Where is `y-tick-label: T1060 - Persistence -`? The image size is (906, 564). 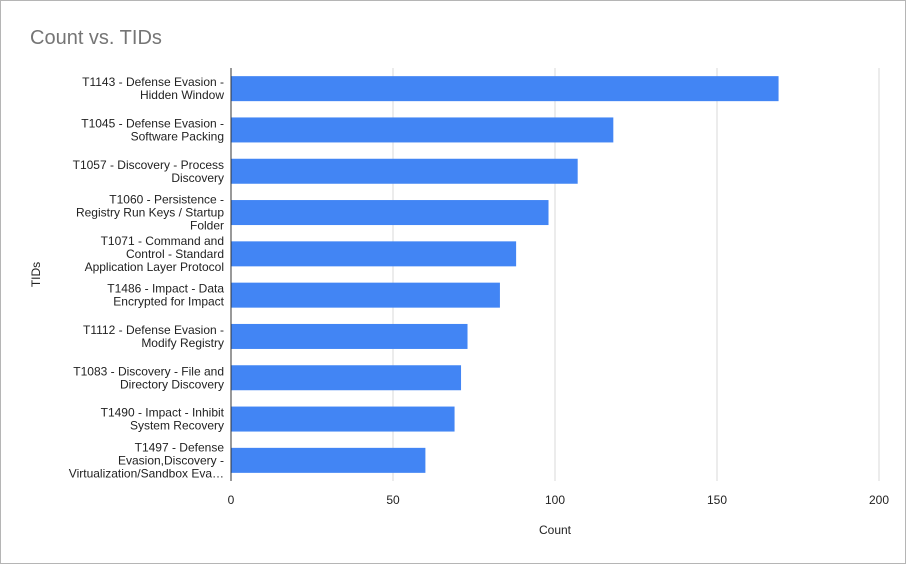
y-tick-label: T1060 - Persistence - is located at coordinates (166, 200).